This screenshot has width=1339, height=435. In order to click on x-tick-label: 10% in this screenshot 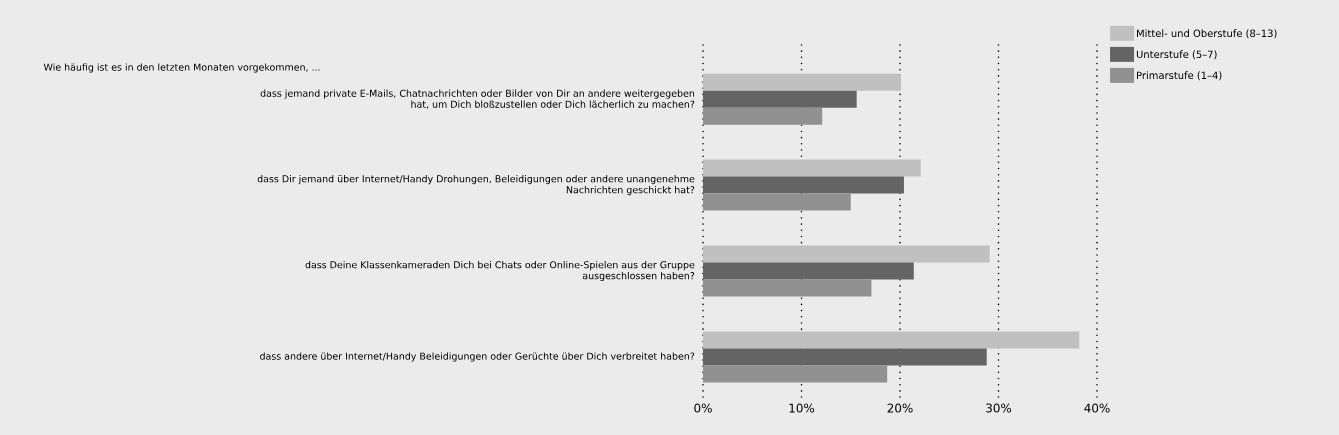, I will do `click(802, 408)`.